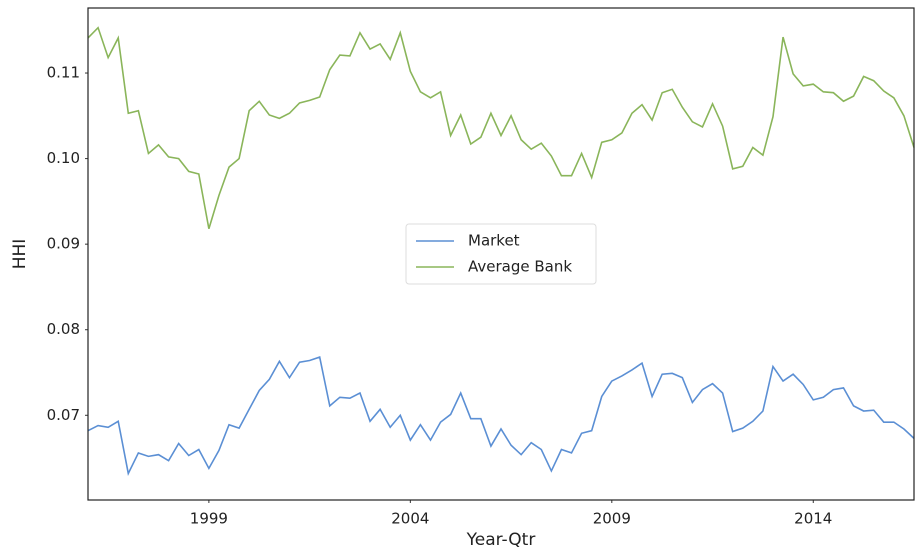 The height and width of the screenshot is (552, 915). I want to click on y-tick-label: 0.08, so click(63, 329).